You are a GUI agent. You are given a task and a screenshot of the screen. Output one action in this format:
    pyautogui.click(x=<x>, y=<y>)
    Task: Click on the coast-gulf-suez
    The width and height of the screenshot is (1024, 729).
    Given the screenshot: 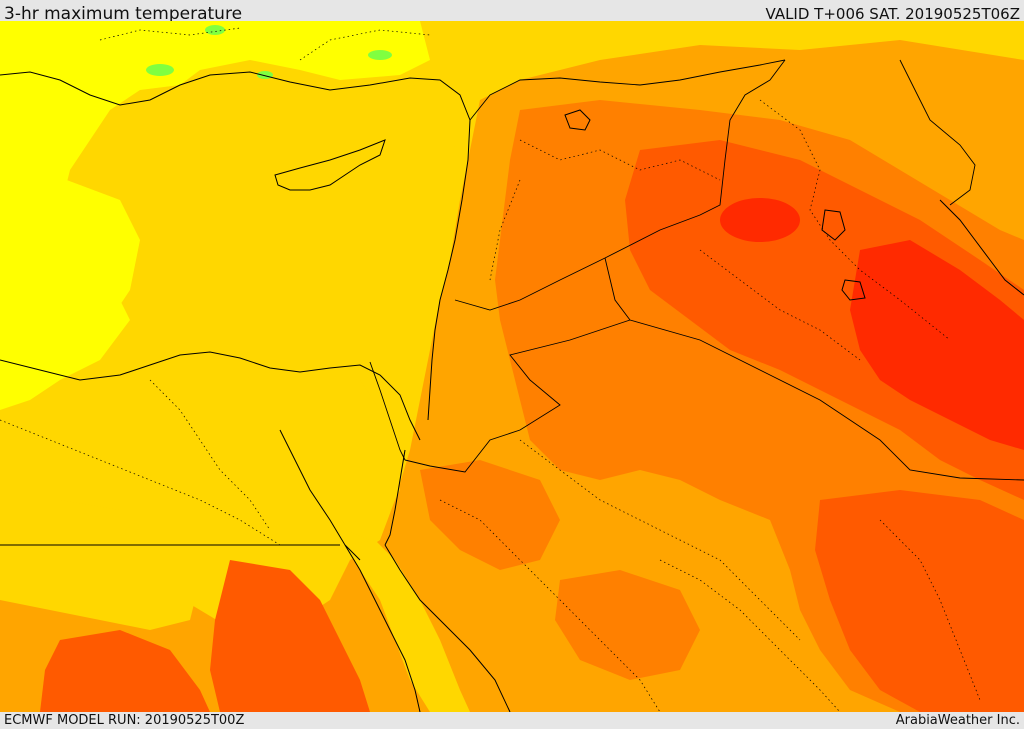 What is the action you would take?
    pyautogui.click(x=320, y=495)
    